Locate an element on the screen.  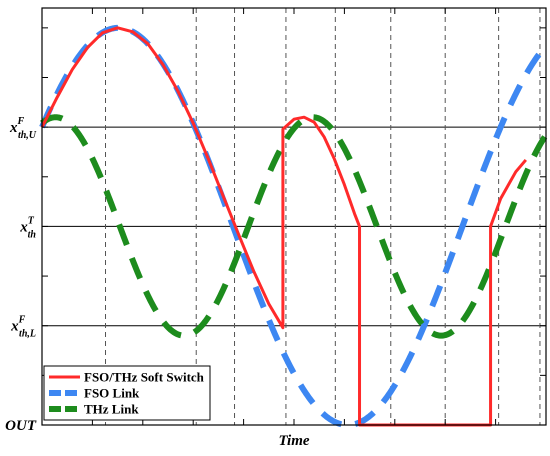
legend-label-0: FSO/THz Soft Switch is located at coordinates (144, 377).